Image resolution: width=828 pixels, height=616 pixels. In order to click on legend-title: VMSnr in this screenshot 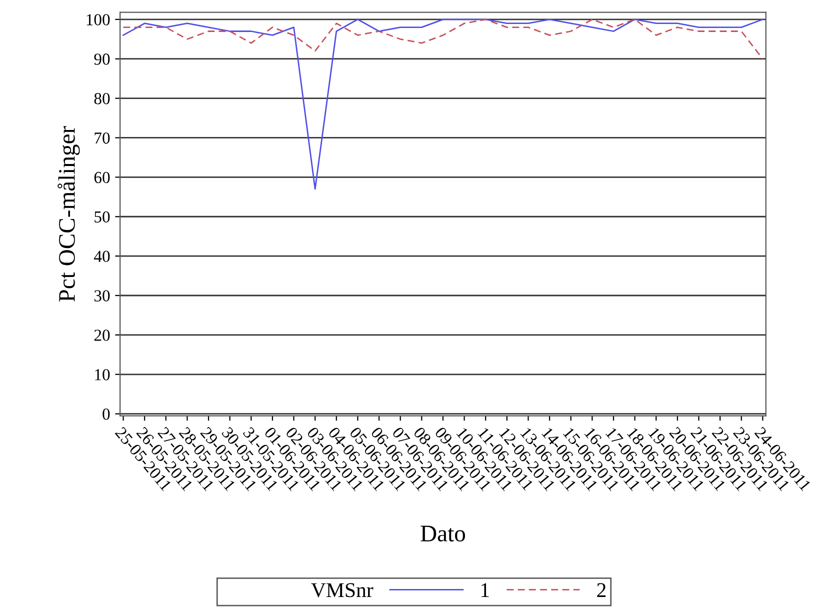, I will do `click(342, 590)`.